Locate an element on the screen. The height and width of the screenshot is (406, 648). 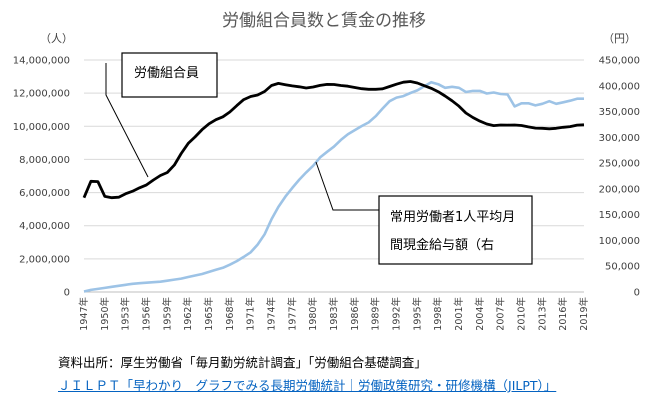
y-left-tick-label: 2,000,000 is located at coordinates (44, 259).